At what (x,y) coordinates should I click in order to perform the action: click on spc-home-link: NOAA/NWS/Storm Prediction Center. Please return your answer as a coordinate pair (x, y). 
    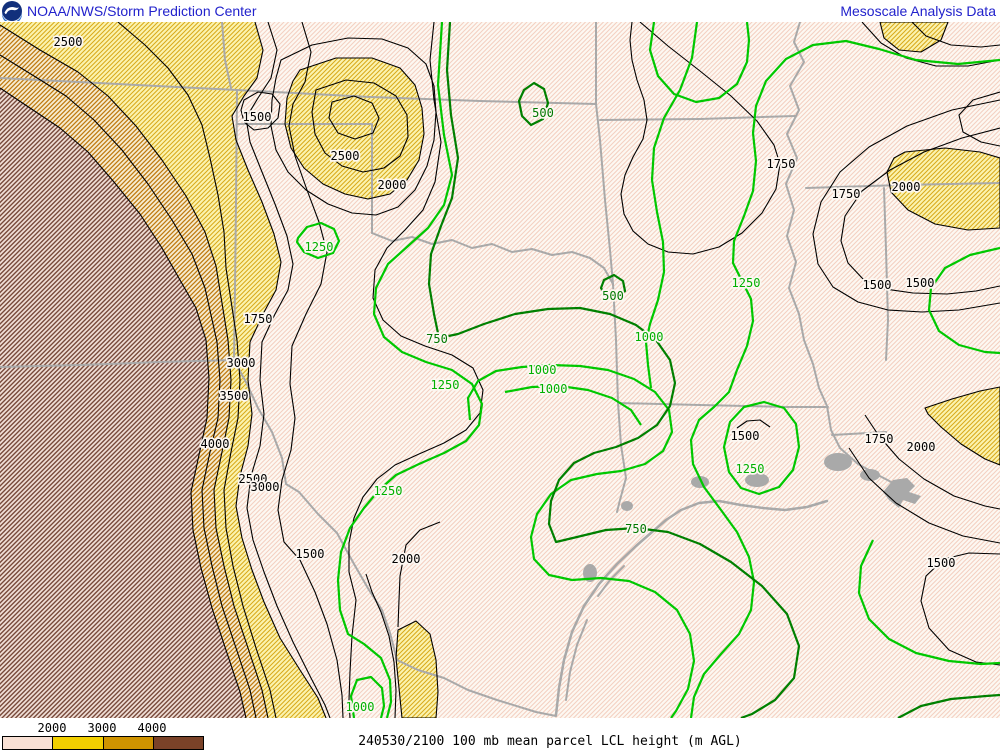
    Looking at the image, I should click on (142, 11).